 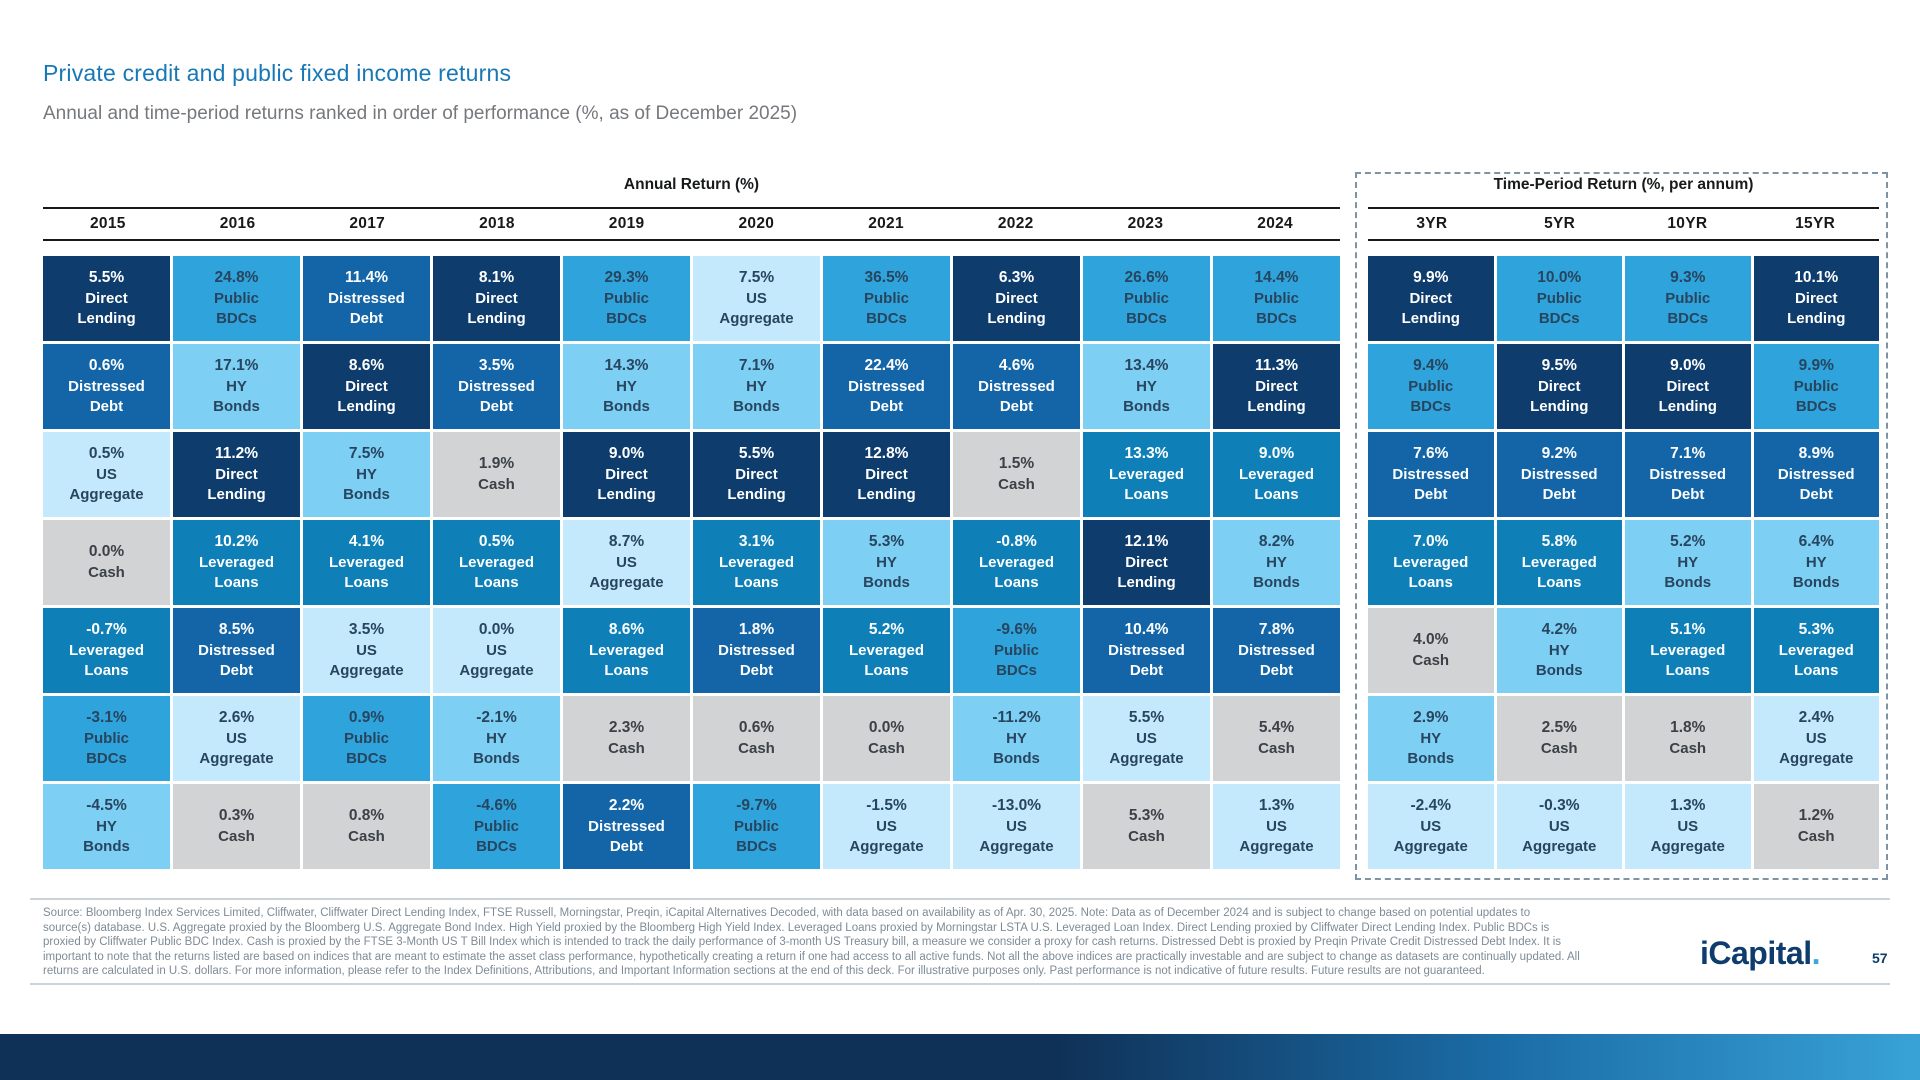 What do you see at coordinates (1559, 826) in the screenshot?
I see `period-cell-5YR-rank-7: -0.3% US Aggregate` at bounding box center [1559, 826].